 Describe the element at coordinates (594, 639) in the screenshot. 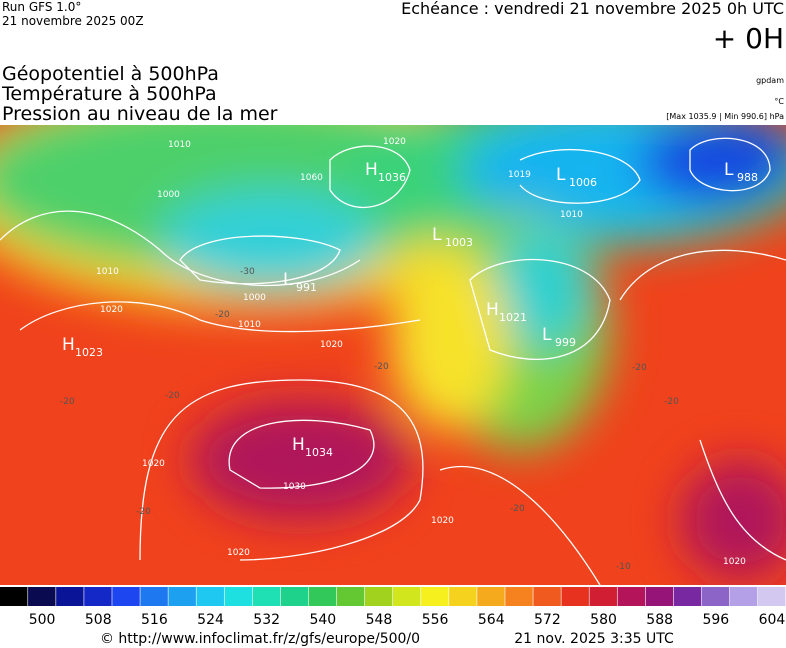

I see `generated-time: 21 nov. 2025 3:35 UTC` at that location.